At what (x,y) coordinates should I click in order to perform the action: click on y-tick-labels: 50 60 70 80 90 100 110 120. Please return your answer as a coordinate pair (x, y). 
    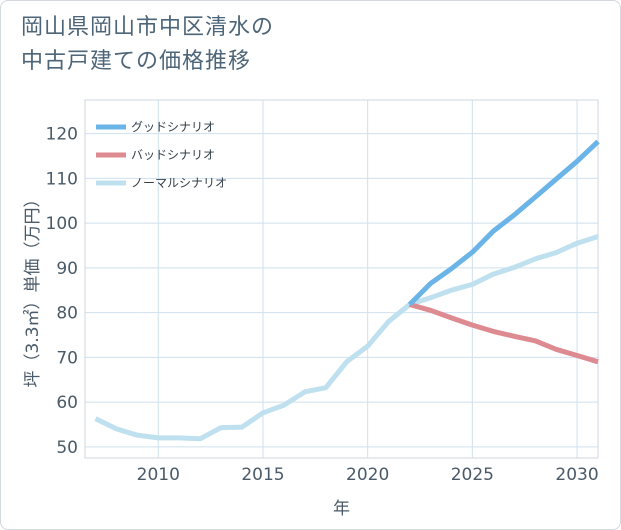
    Looking at the image, I should click on (62, 291).